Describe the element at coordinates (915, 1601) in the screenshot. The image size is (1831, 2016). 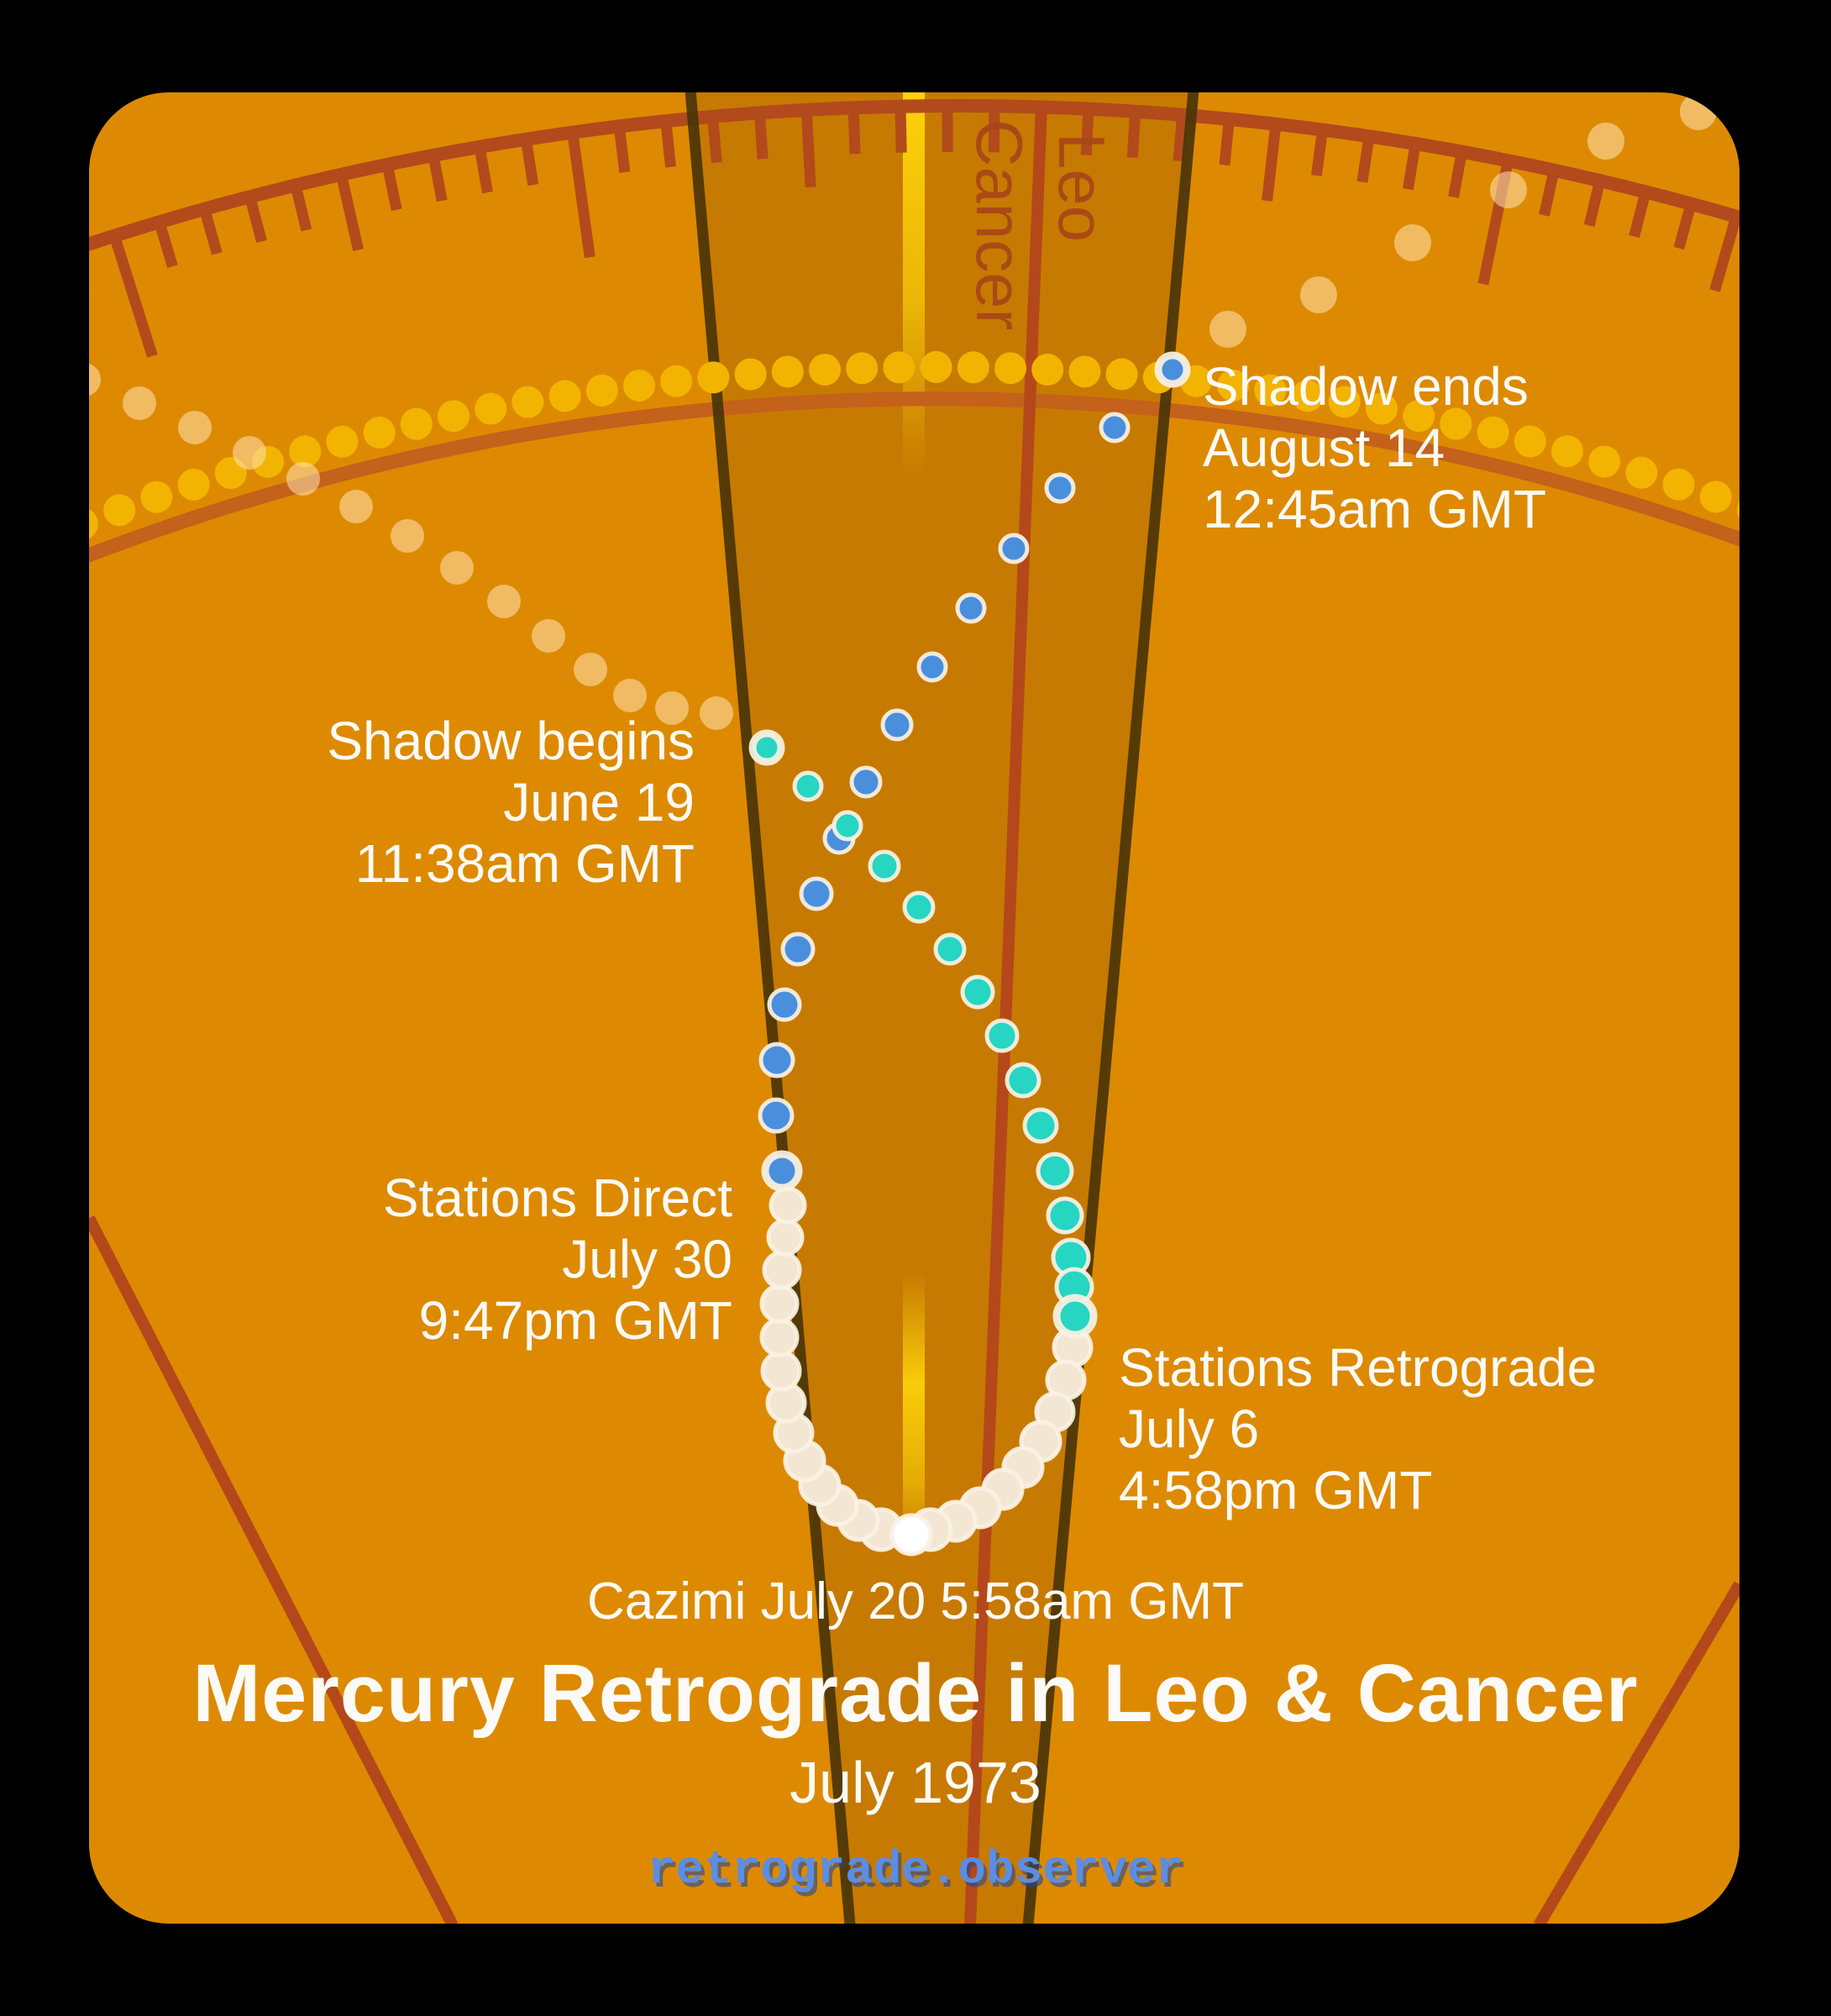
I see `cazimi-note: Cazimi July 20 5:58am GMT` at that location.